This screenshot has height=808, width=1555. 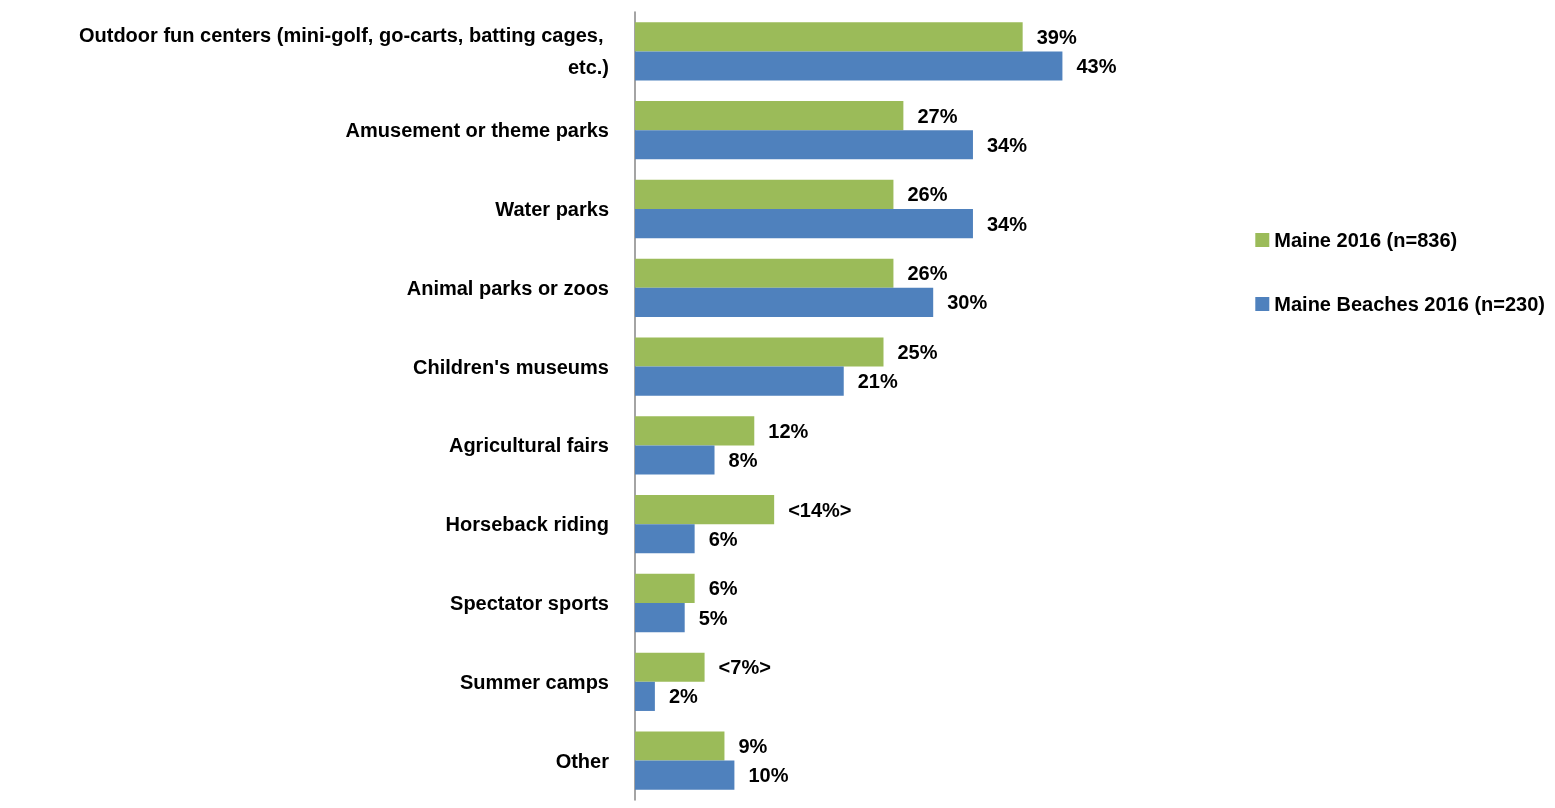 What do you see at coordinates (343, 51) in the screenshot?
I see `y-tick-label: Outdoor fun centers (mini-golf, go-carts, batting cages, etc.)` at bounding box center [343, 51].